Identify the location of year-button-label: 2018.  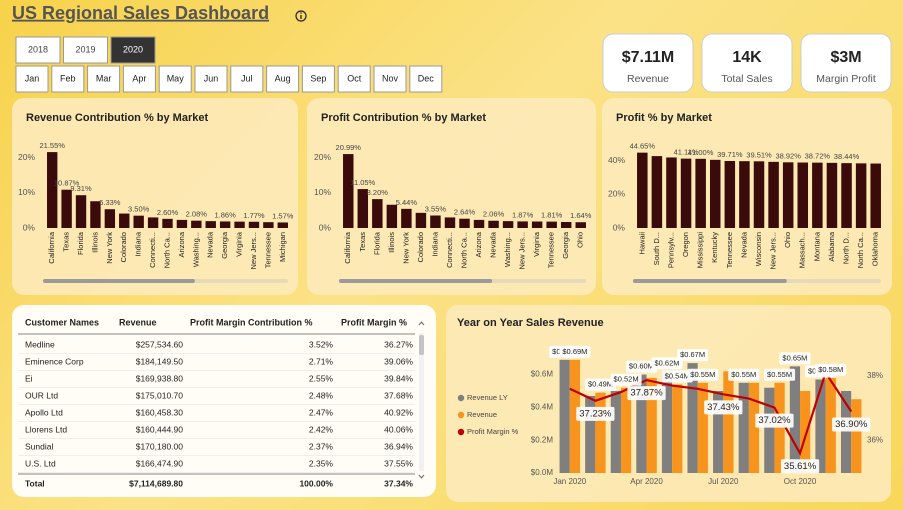
(38, 49).